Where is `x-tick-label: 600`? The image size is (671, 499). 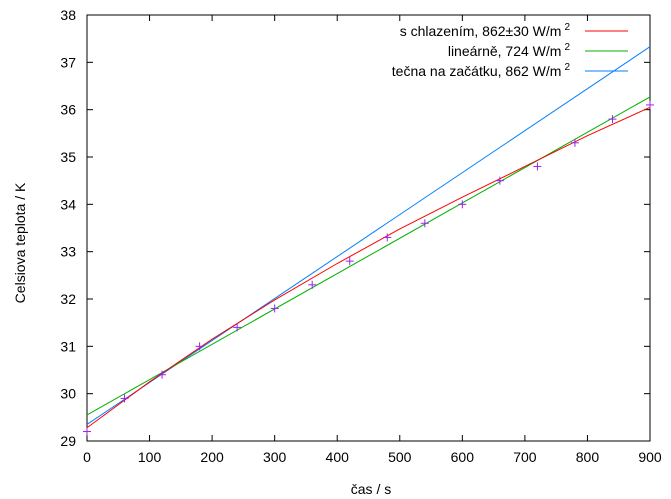
x-tick-label: 600 is located at coordinates (463, 457).